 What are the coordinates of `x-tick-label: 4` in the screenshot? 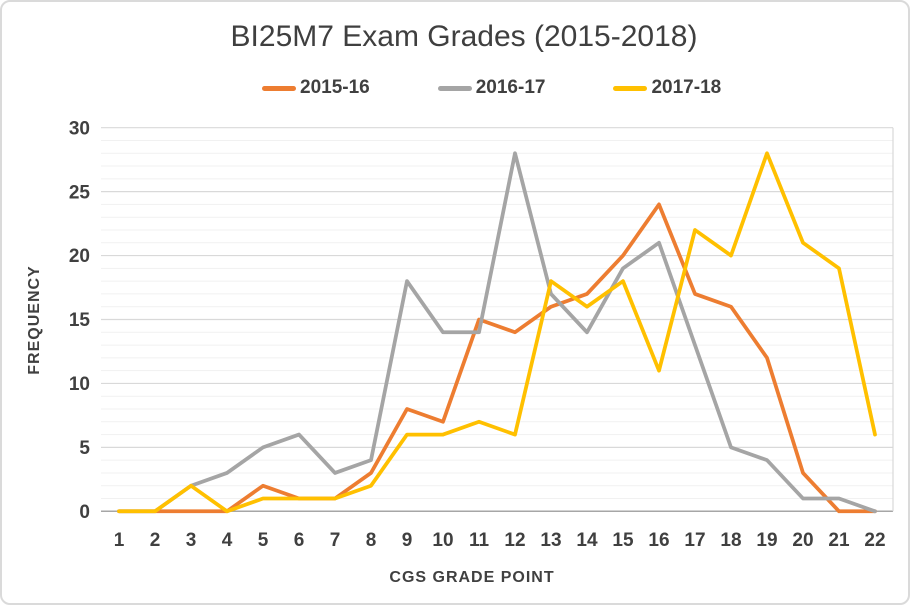 It's located at (227, 540).